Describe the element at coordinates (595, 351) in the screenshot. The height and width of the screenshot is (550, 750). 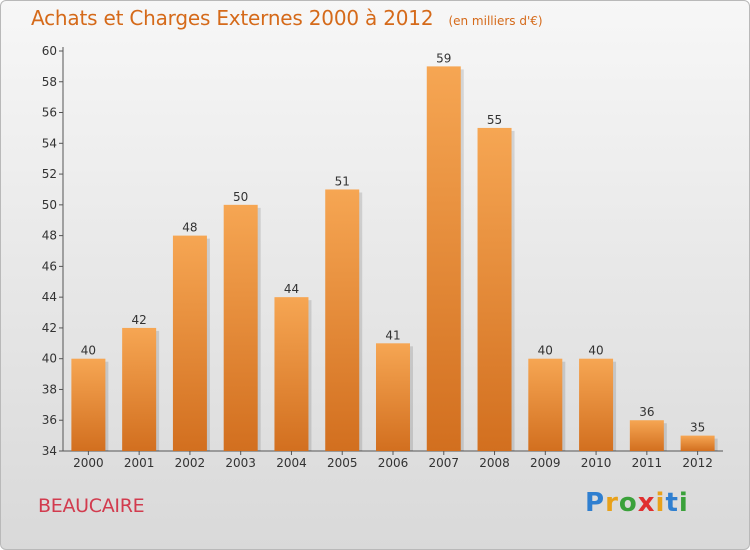
I see `data-label-2010: 40` at that location.